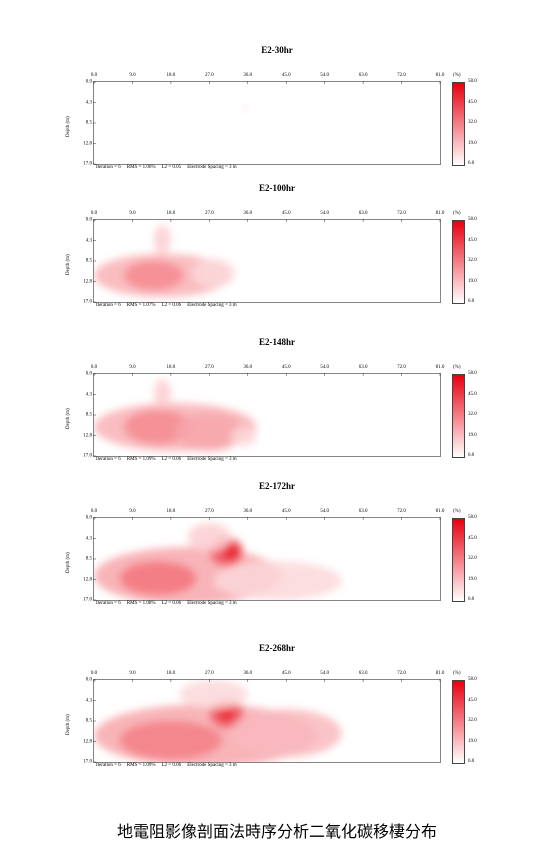 The image size is (554, 864). I want to click on x-tick-label: 18.0, so click(171, 75).